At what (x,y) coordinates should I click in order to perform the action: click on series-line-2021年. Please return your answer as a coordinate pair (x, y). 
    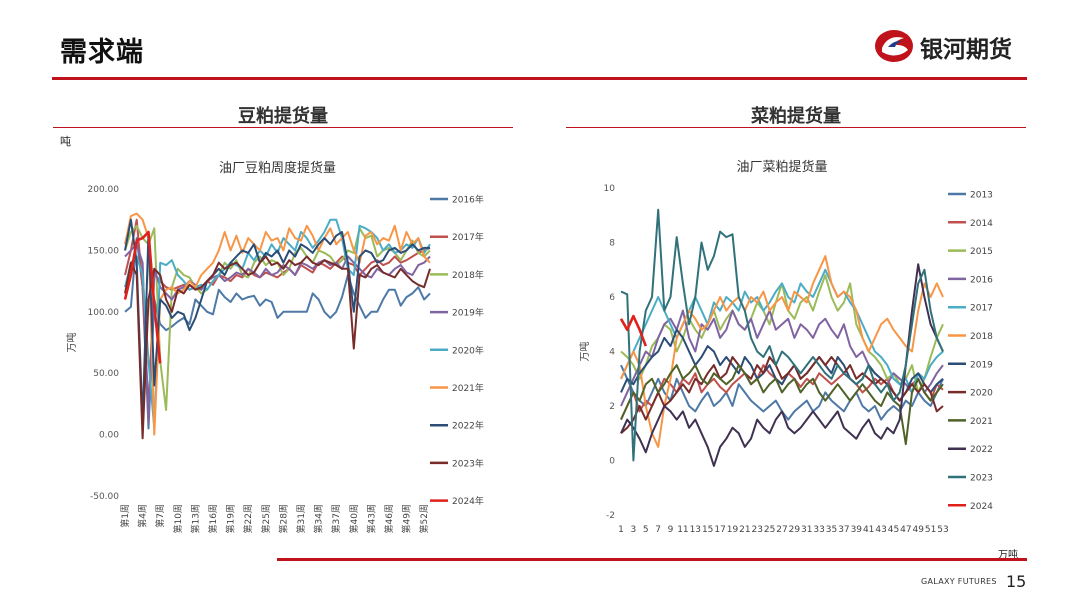
    Looking at the image, I should click on (277, 324).